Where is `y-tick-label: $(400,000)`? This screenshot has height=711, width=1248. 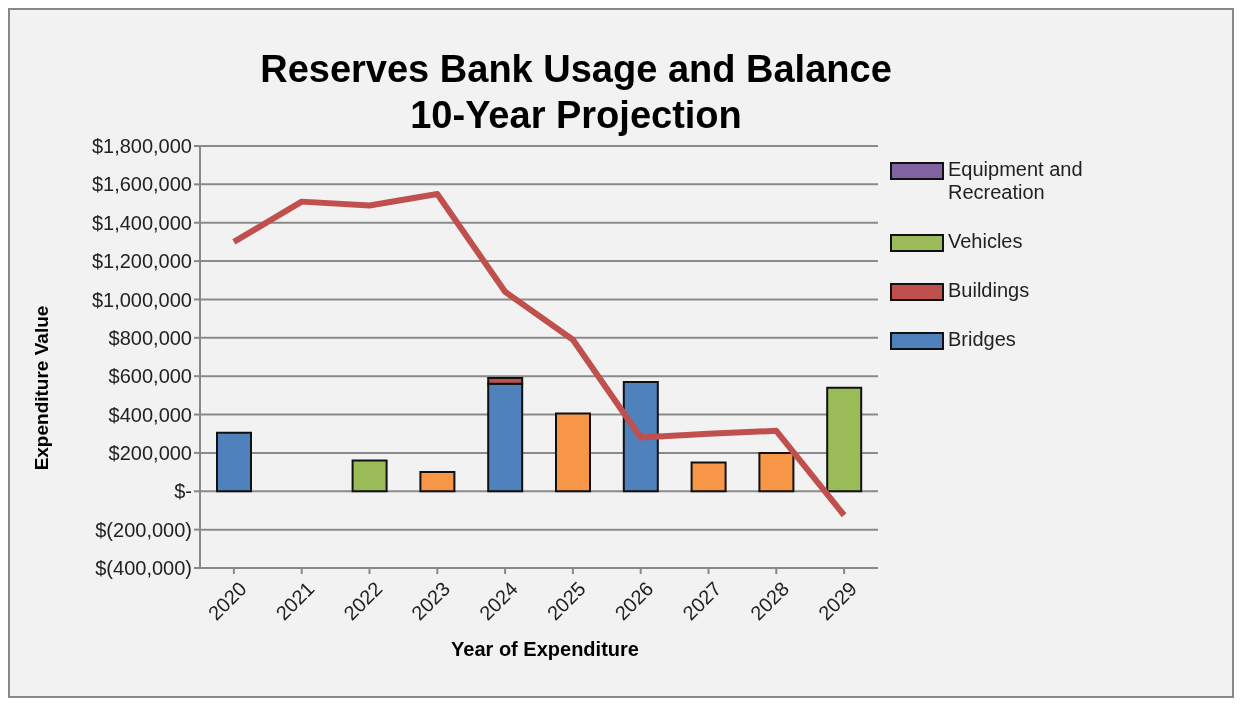 y-tick-label: $(400,000) is located at coordinates (143, 568).